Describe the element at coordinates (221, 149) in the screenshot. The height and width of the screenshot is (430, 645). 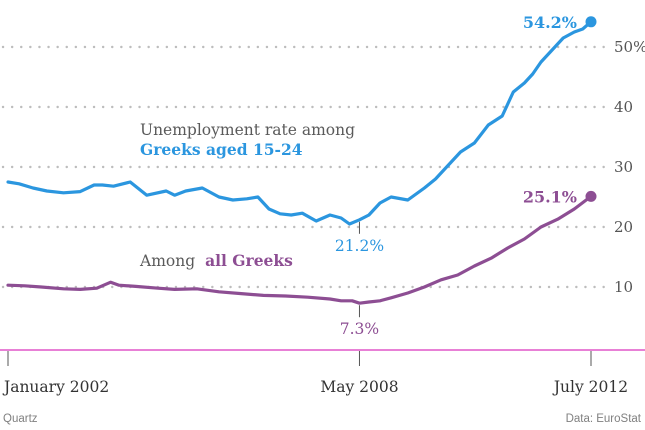
I see `youth-series-label-emphasis: Greeks aged 15-24` at that location.